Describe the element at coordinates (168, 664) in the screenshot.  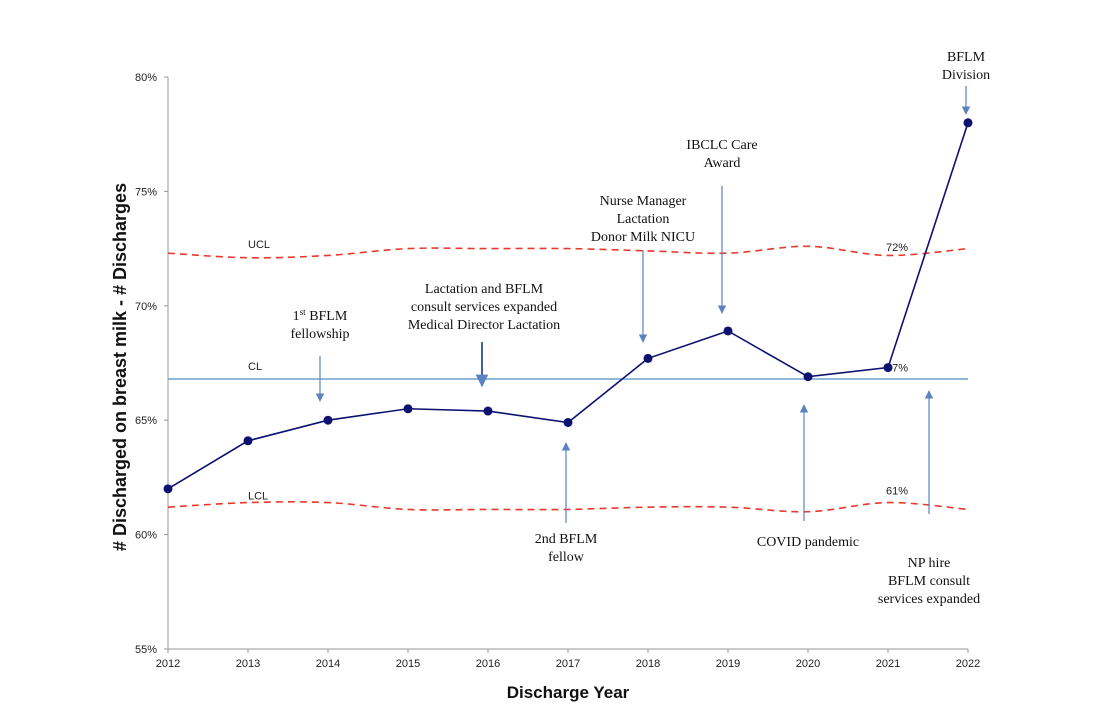
I see `x-tick-label: 2012` at that location.